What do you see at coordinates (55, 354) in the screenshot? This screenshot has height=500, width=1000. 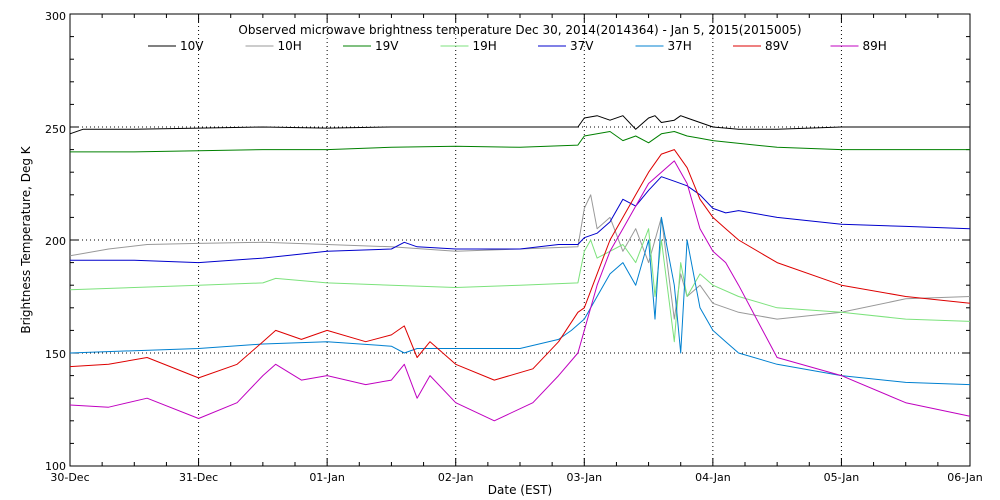 I see `y-tick-label: 150` at bounding box center [55, 354].